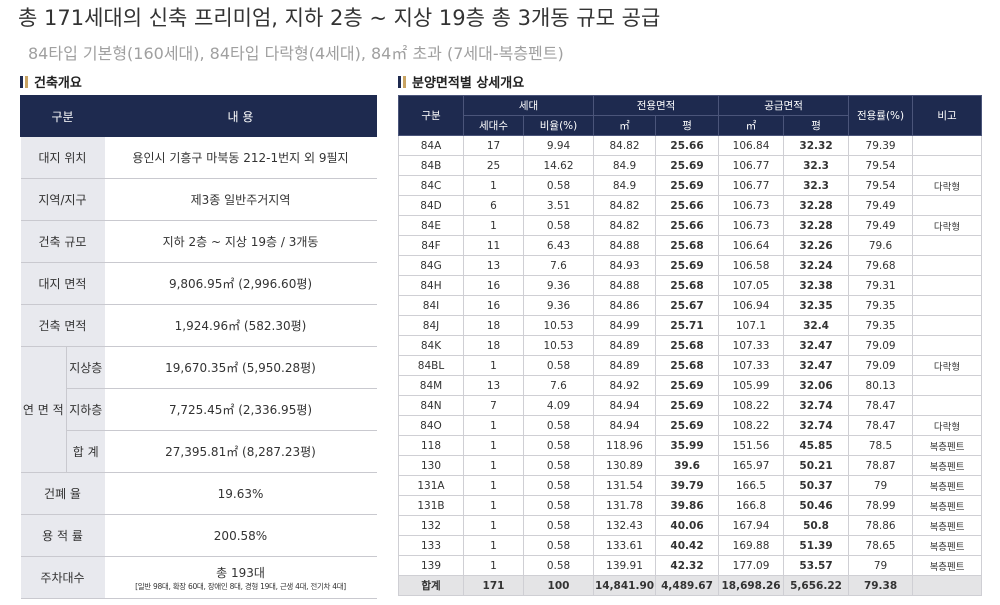 Image resolution: width=1000 pixels, height=605 pixels. What do you see at coordinates (947, 365) in the screenshot?
I see `table-cell: 다락형` at bounding box center [947, 365].